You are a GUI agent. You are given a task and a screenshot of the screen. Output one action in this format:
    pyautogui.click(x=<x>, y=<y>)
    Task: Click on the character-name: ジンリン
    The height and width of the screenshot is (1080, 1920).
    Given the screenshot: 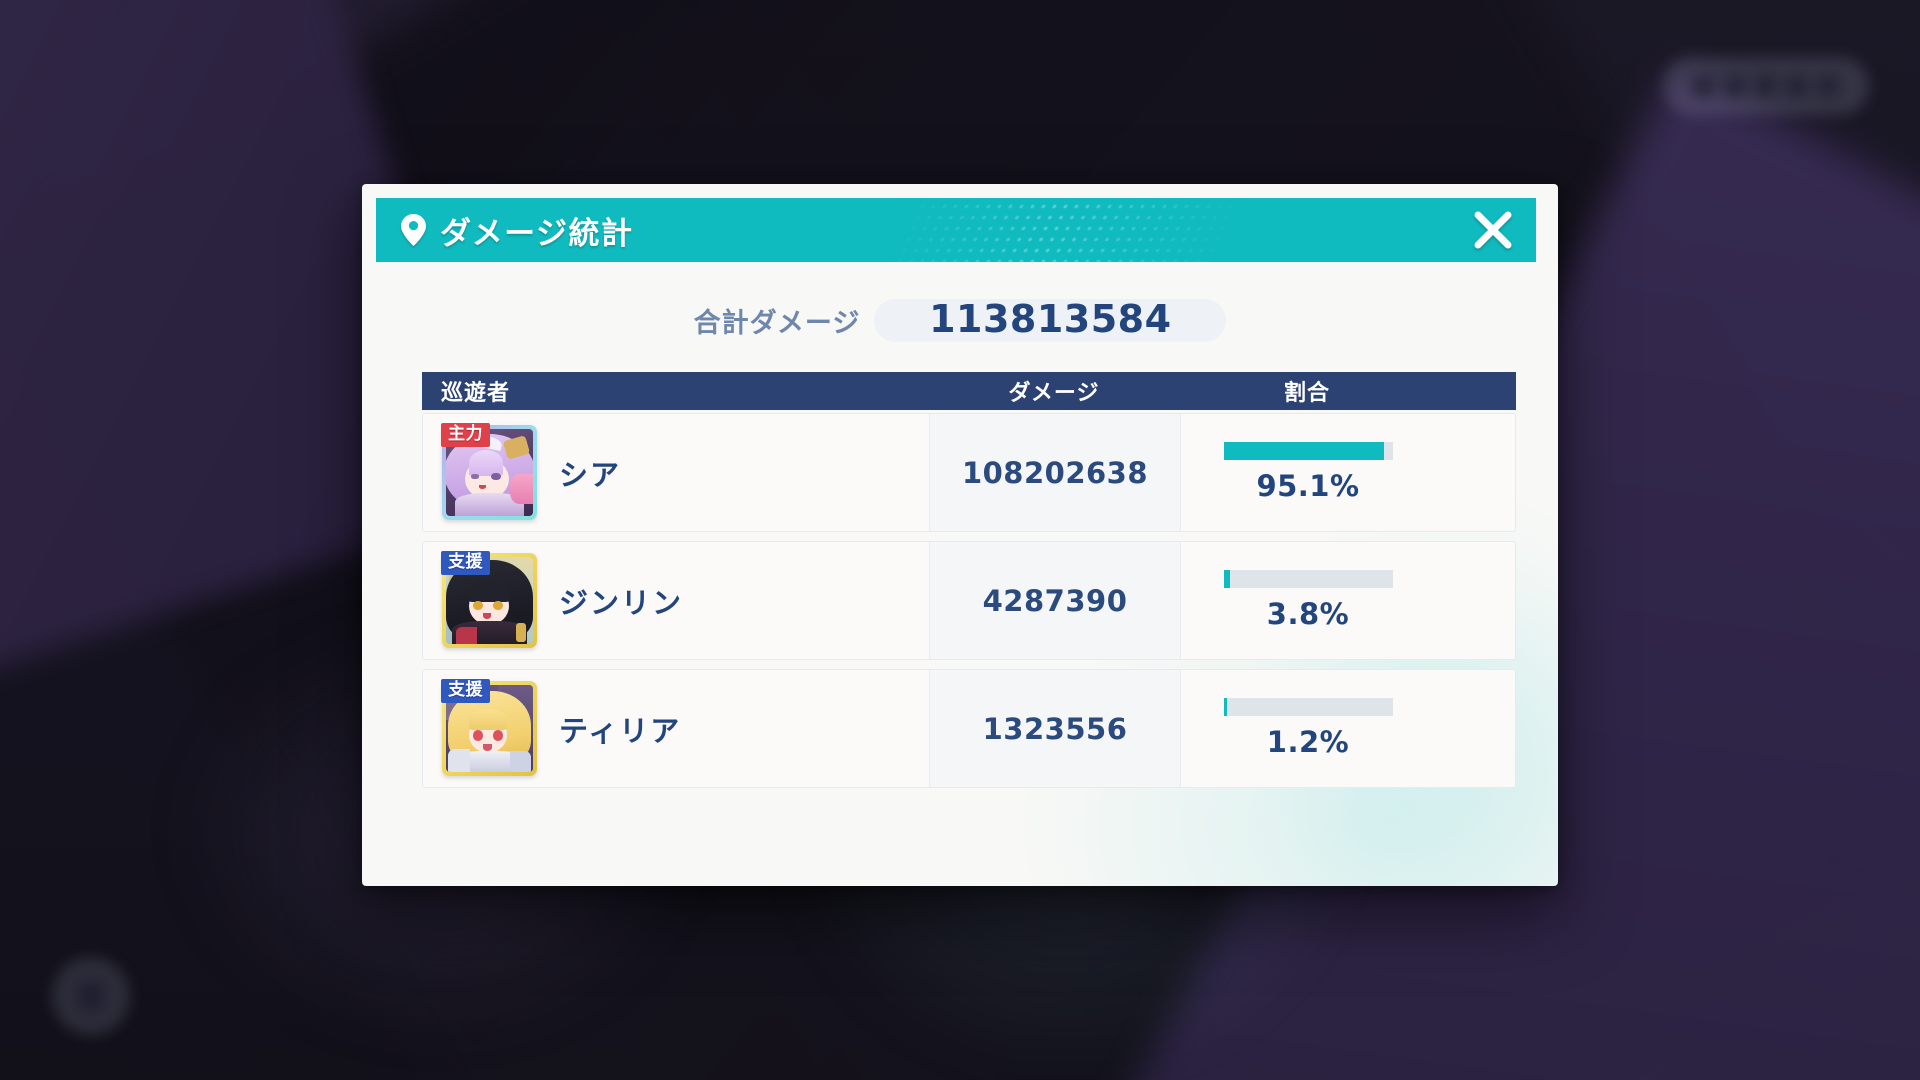 What is the action you would take?
    pyautogui.click(x=621, y=602)
    